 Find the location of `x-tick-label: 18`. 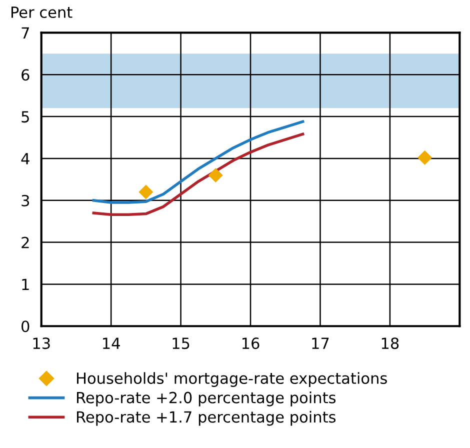

x-tick-label: 18 is located at coordinates (390, 344).